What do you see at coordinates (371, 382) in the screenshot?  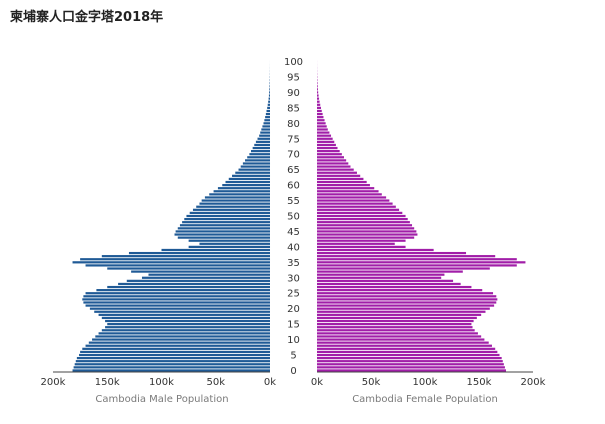 I see `female-x-tick-label: 50k` at bounding box center [371, 382].